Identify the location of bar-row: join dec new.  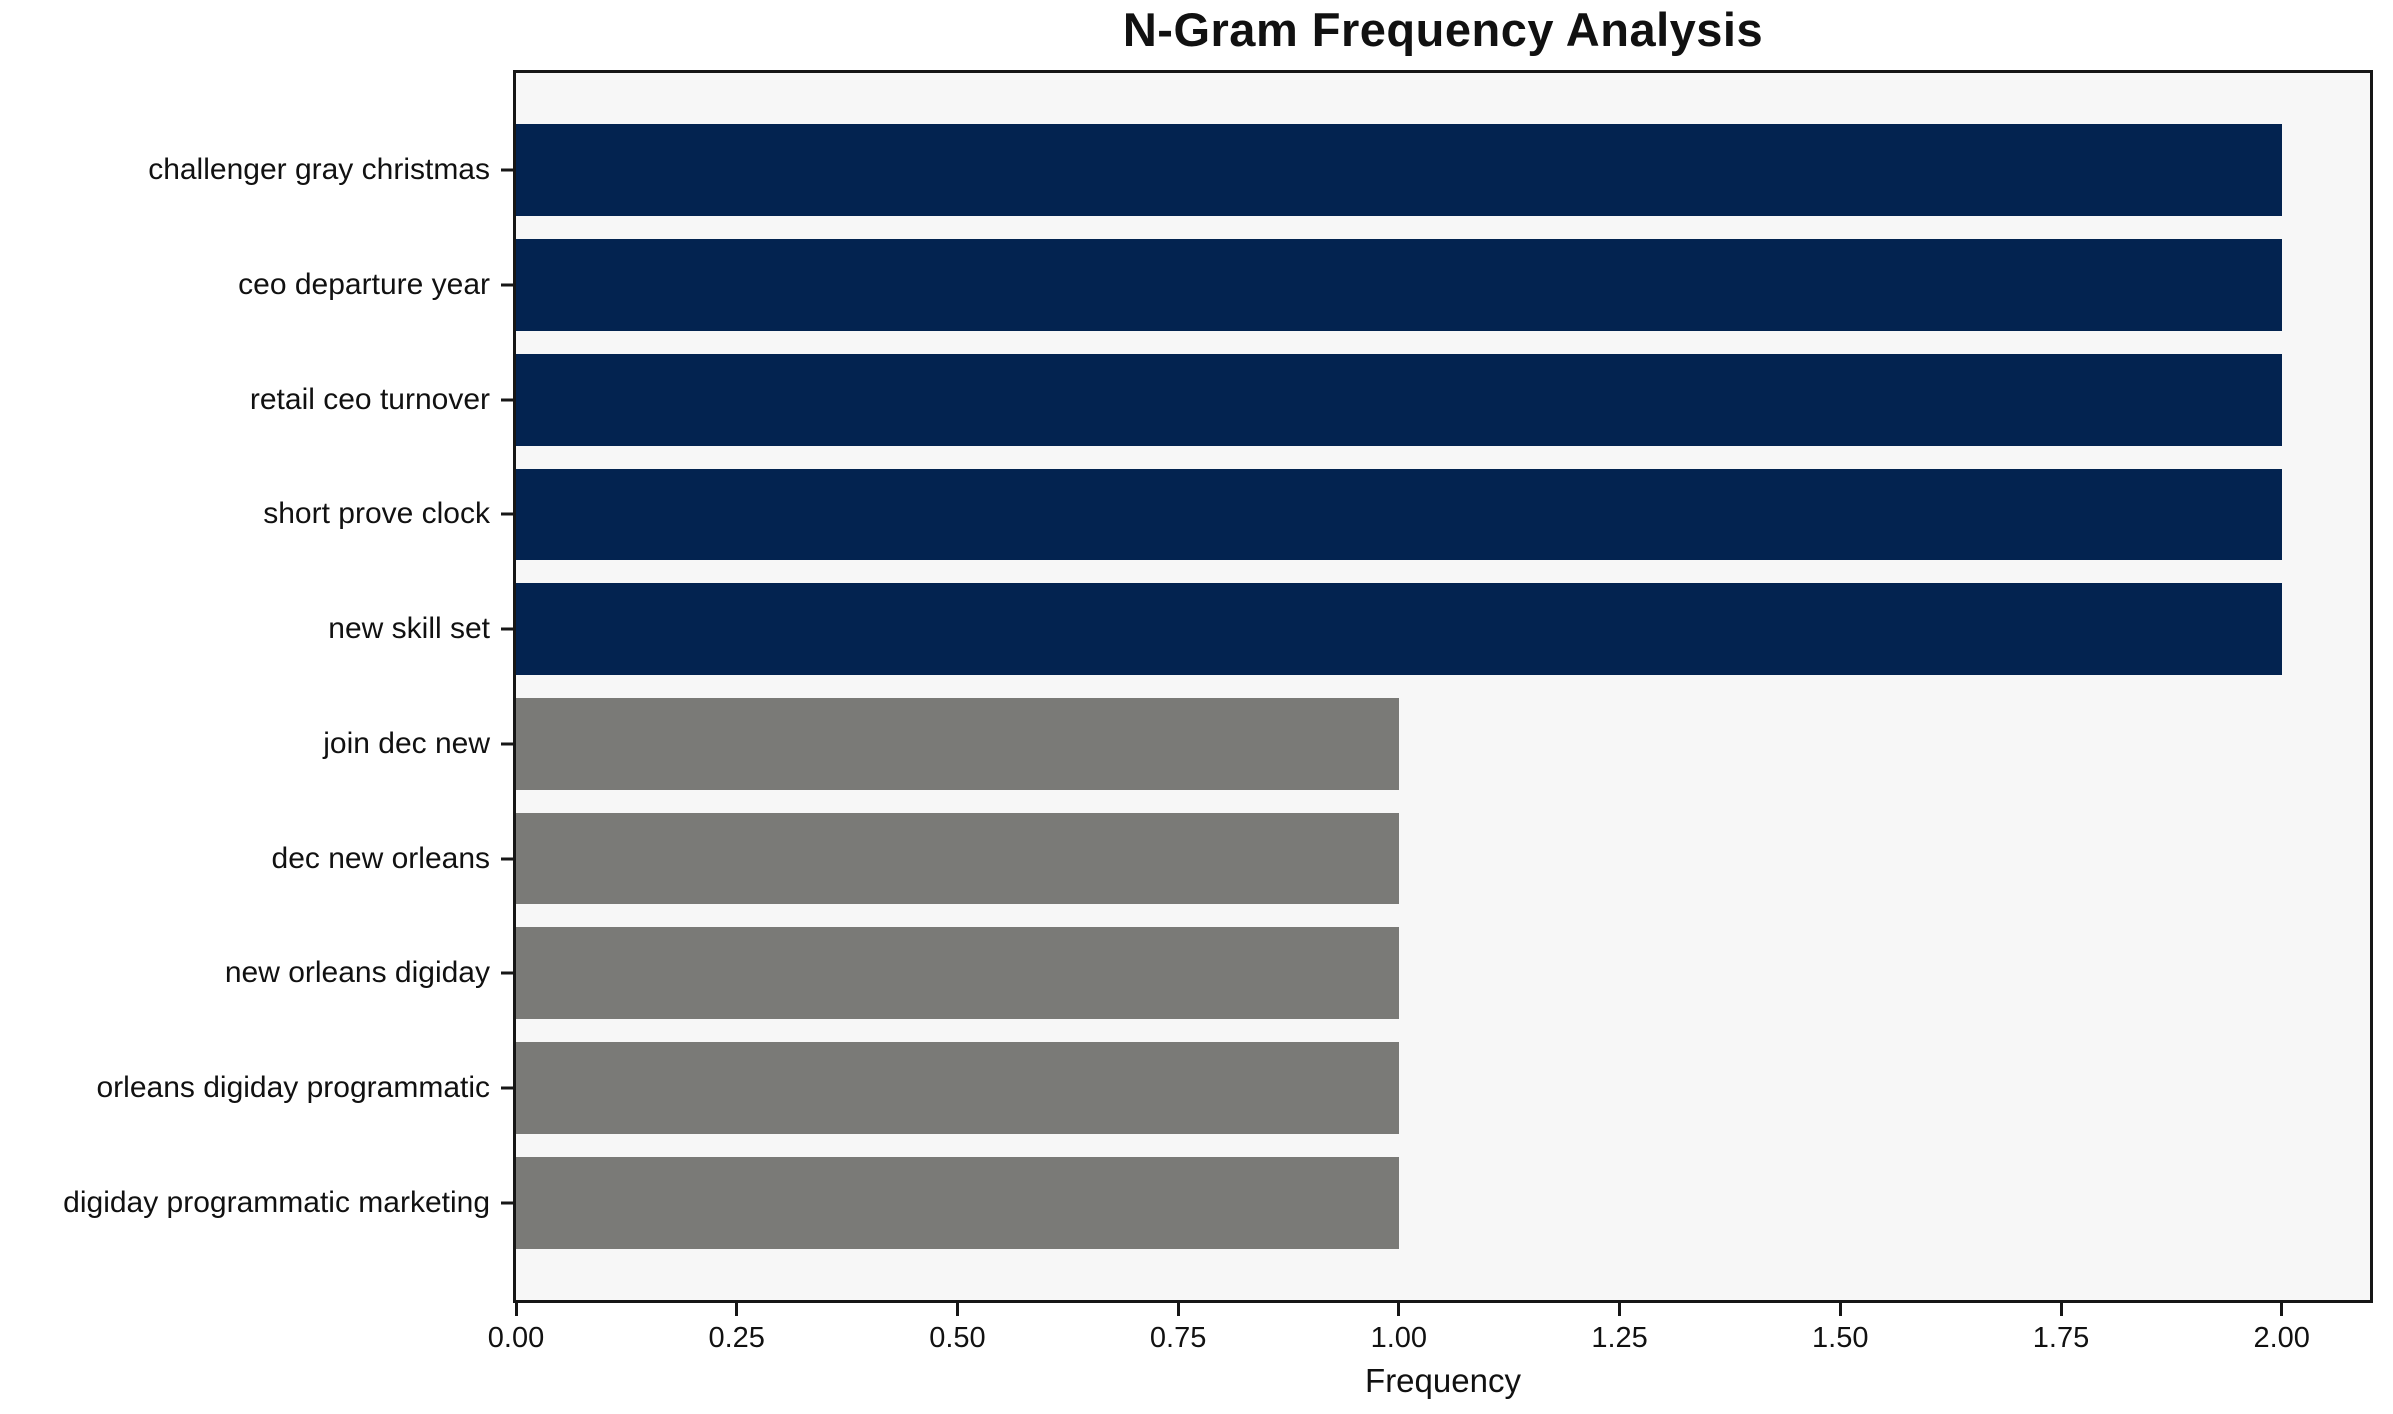
(1346, 744).